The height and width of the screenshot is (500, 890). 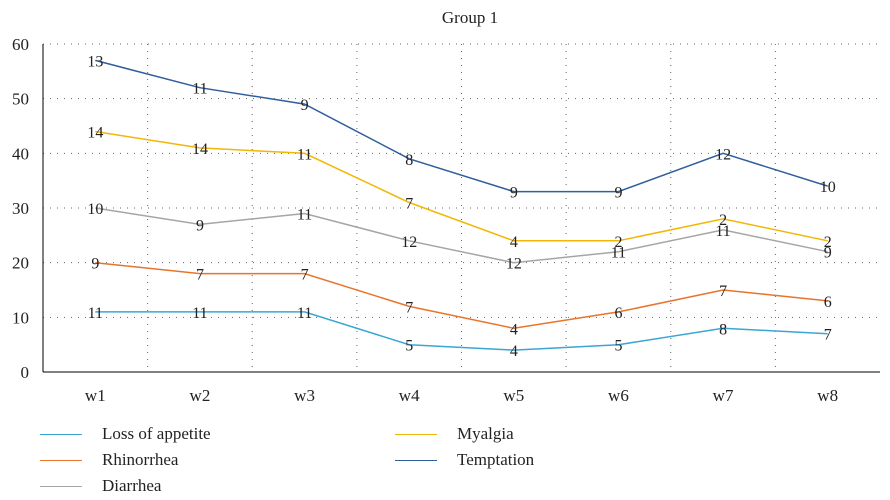 I want to click on data-label-myalgia: 7, so click(x=409, y=204).